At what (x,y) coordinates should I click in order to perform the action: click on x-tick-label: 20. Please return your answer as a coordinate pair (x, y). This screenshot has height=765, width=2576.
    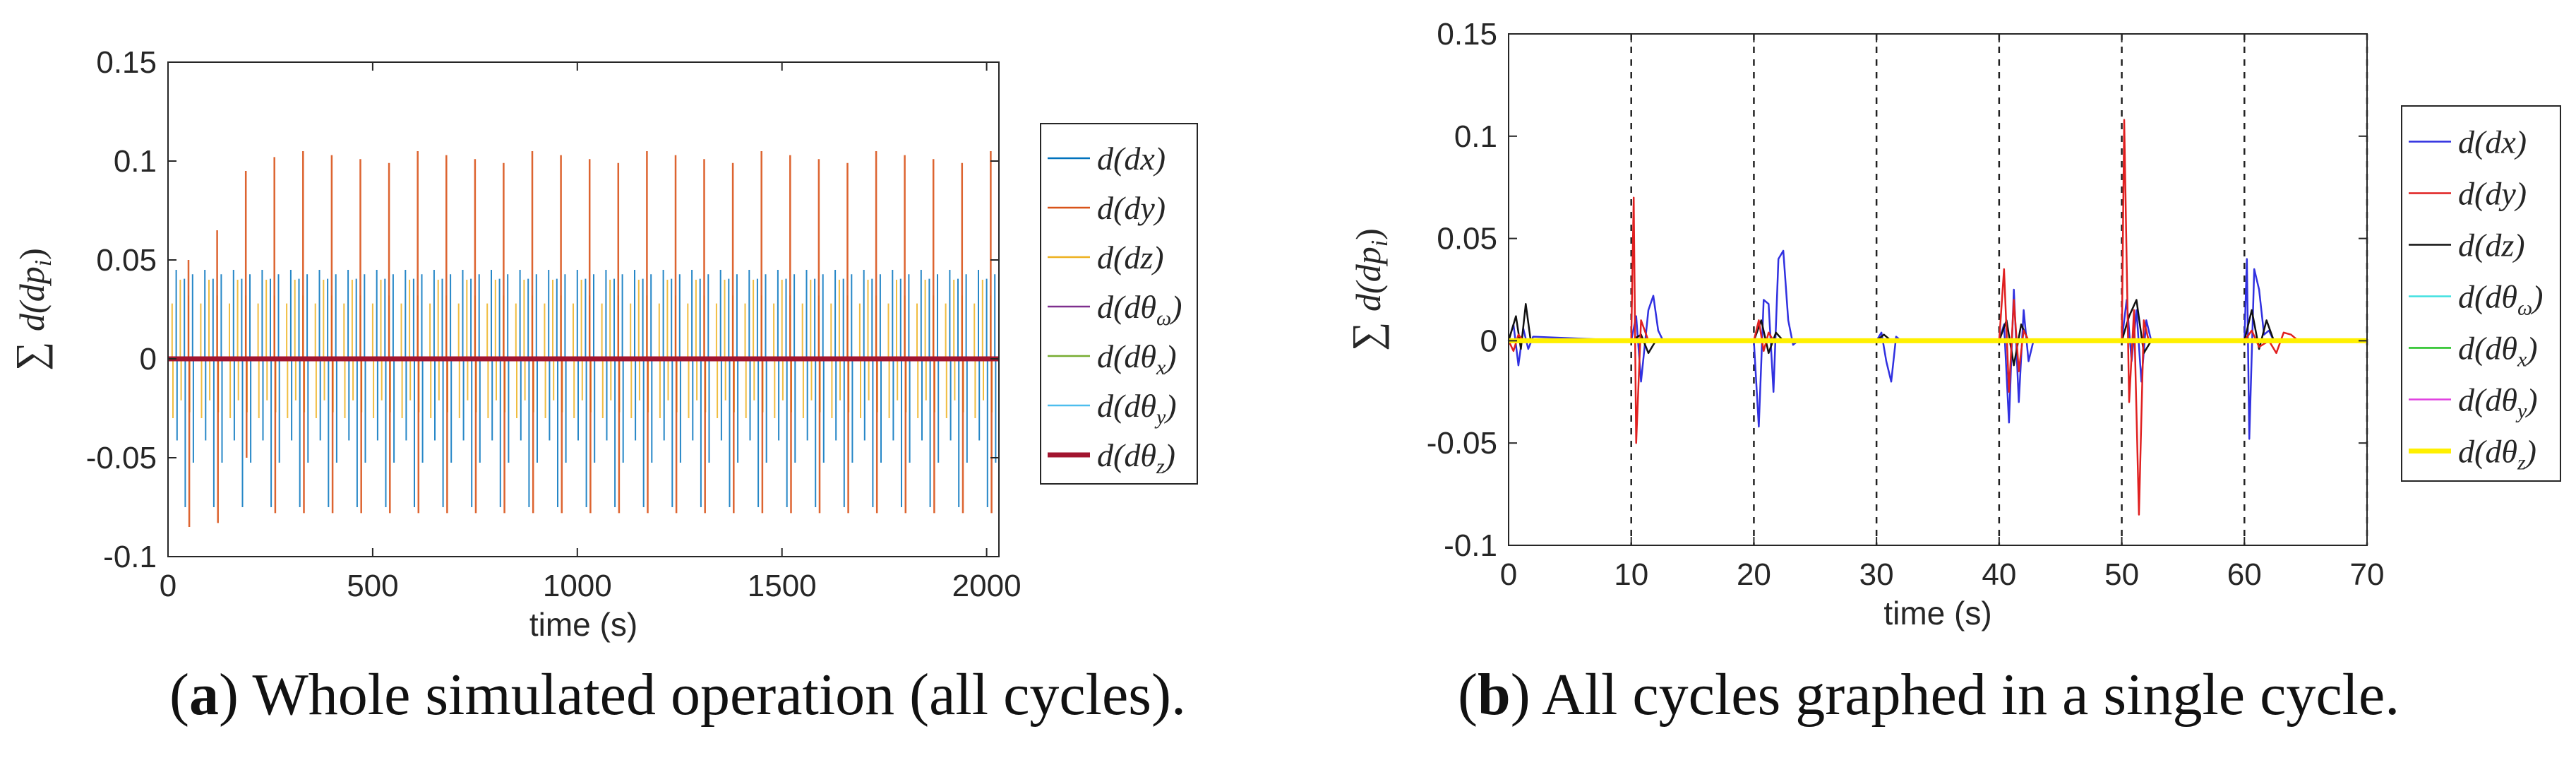
    Looking at the image, I should click on (1754, 575).